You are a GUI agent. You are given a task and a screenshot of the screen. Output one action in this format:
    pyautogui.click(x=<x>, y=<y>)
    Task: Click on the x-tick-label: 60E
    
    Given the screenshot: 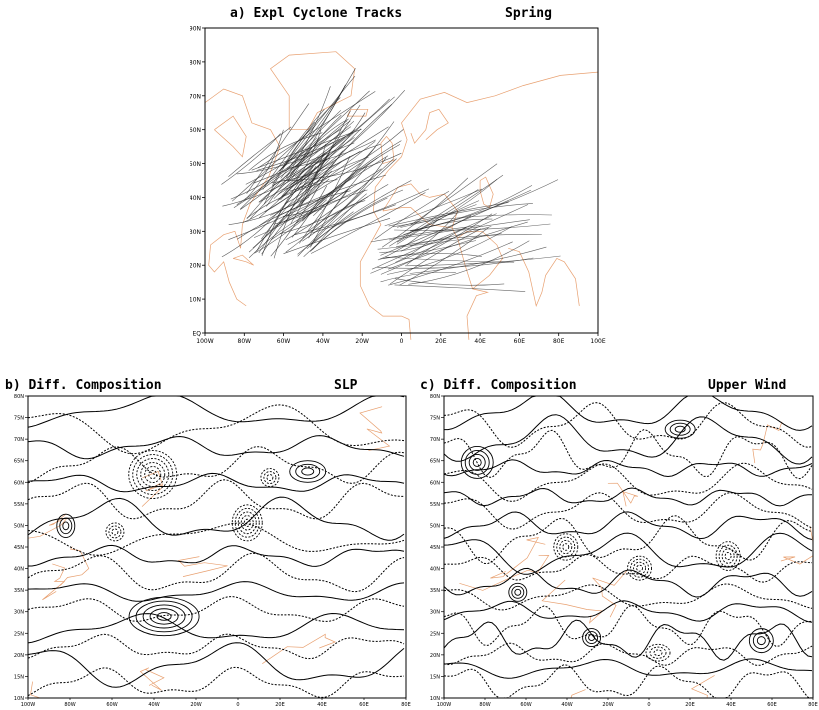 What is the action you would take?
    pyautogui.click(x=364, y=705)
    